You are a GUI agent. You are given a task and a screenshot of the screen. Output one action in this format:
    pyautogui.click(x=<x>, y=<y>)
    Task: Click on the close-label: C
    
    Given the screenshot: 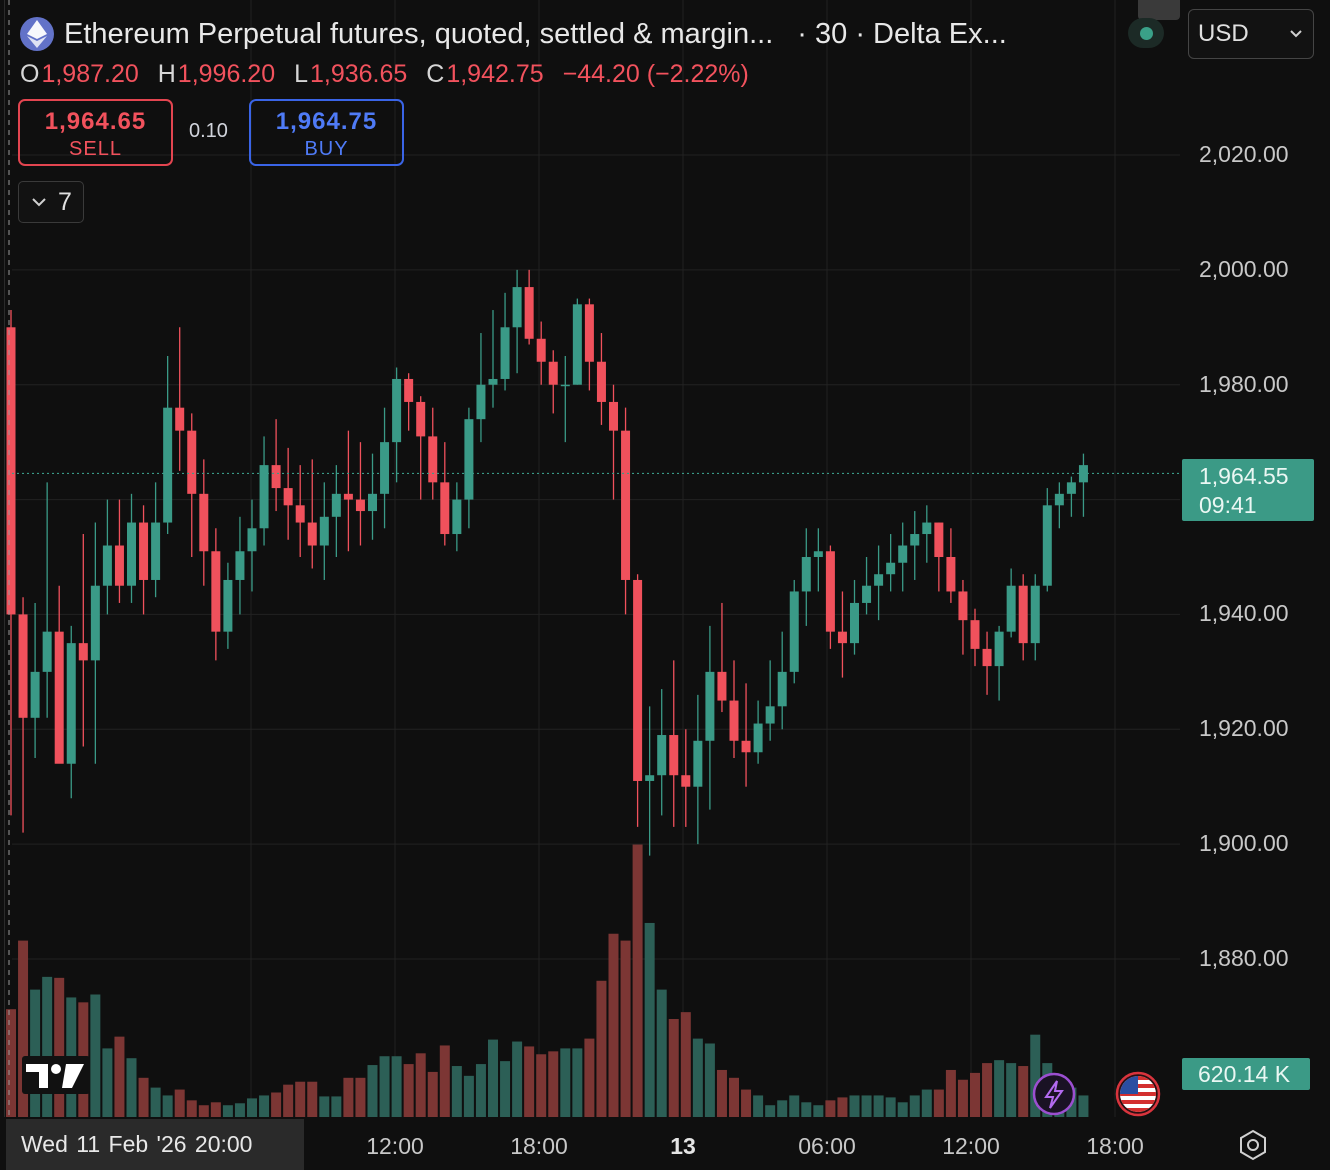 What is the action you would take?
    pyautogui.click(x=435, y=74)
    